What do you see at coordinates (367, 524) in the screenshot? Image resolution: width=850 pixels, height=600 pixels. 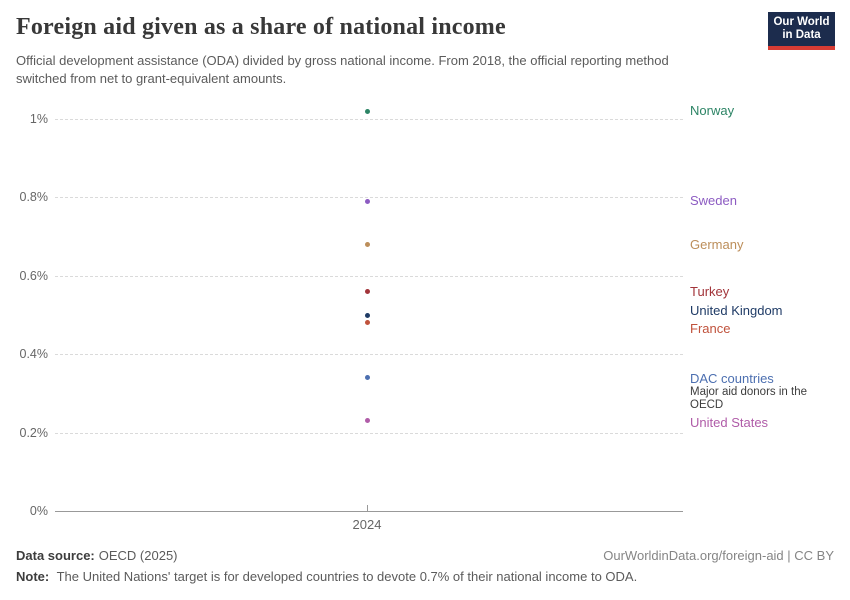 I see `x-tick-label: 2024` at bounding box center [367, 524].